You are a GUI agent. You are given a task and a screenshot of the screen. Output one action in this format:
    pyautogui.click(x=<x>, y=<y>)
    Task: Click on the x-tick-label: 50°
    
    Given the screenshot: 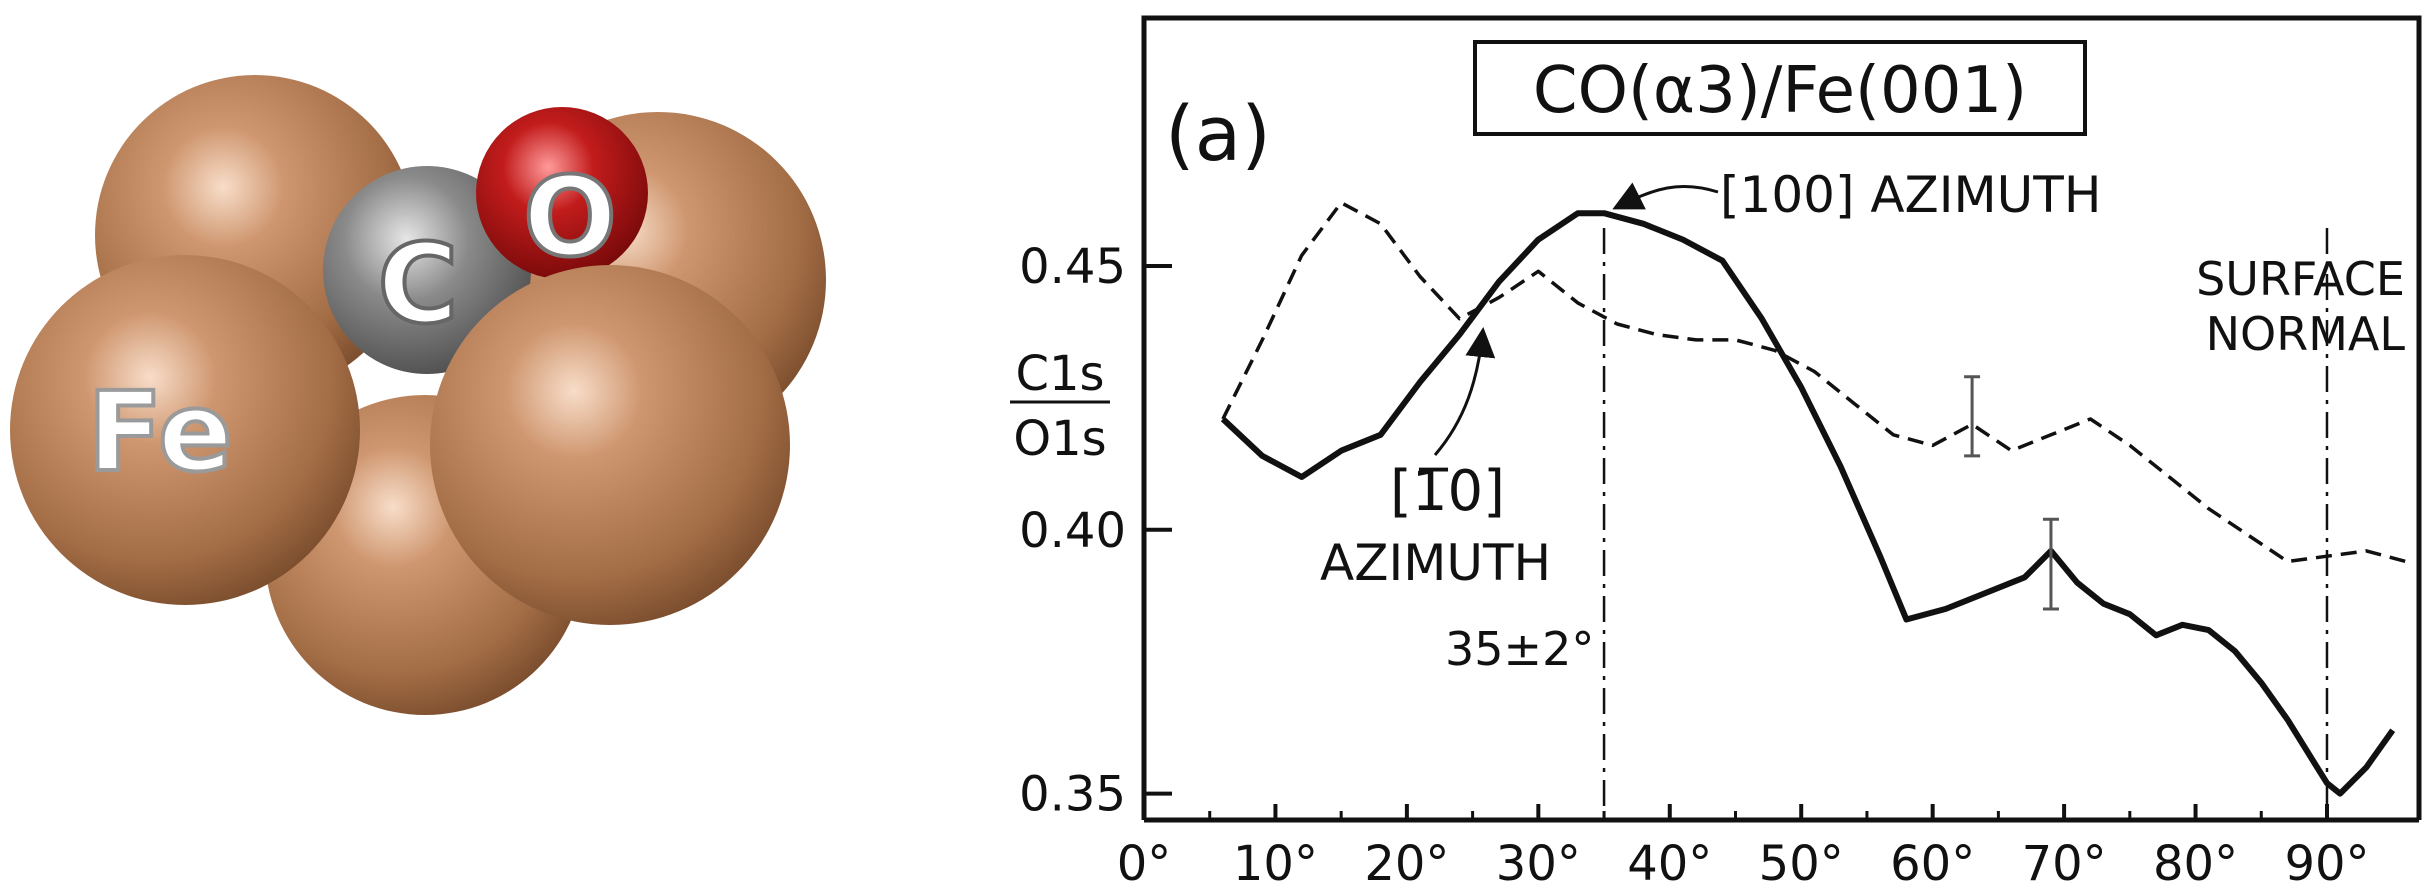 What is the action you would take?
    pyautogui.click(x=1801, y=860)
    